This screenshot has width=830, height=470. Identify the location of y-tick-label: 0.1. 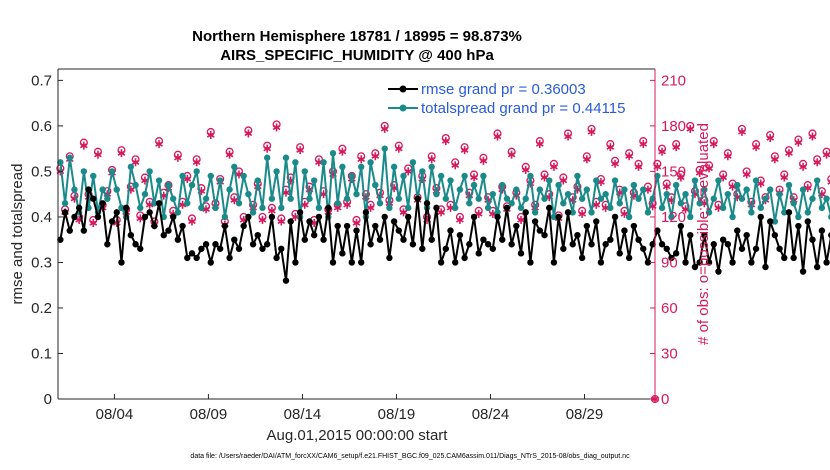
(41, 353).